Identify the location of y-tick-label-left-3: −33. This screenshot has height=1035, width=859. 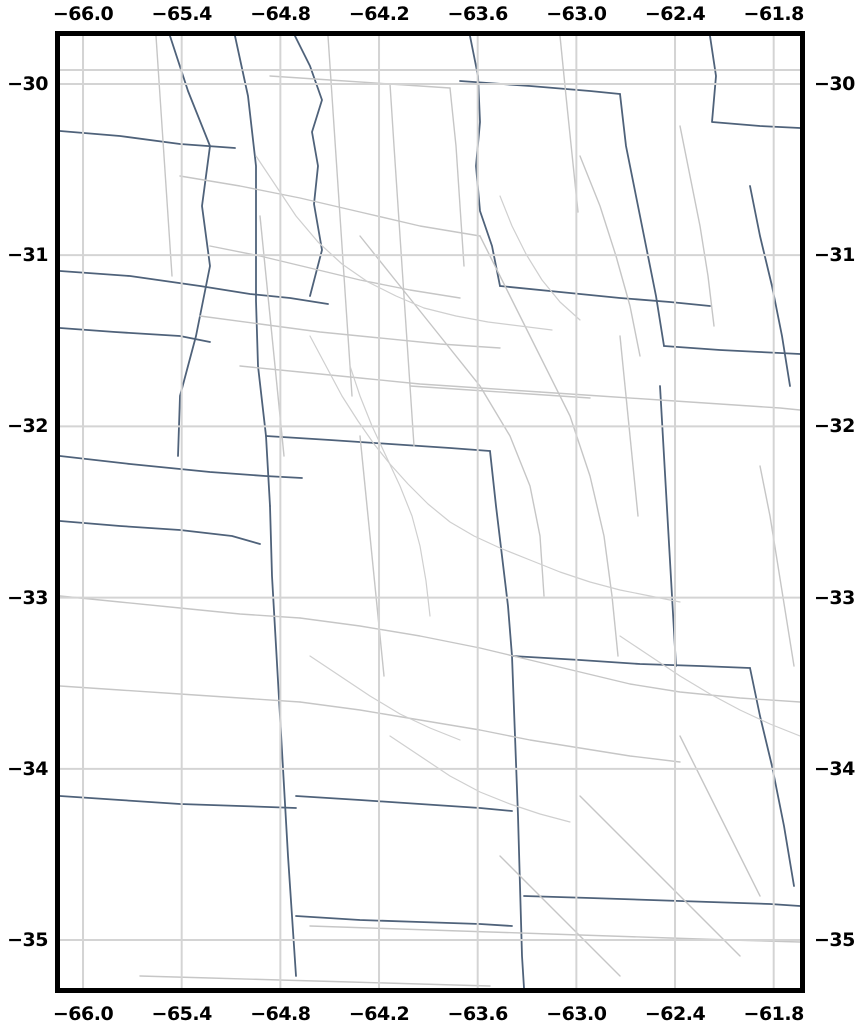
(27, 597).